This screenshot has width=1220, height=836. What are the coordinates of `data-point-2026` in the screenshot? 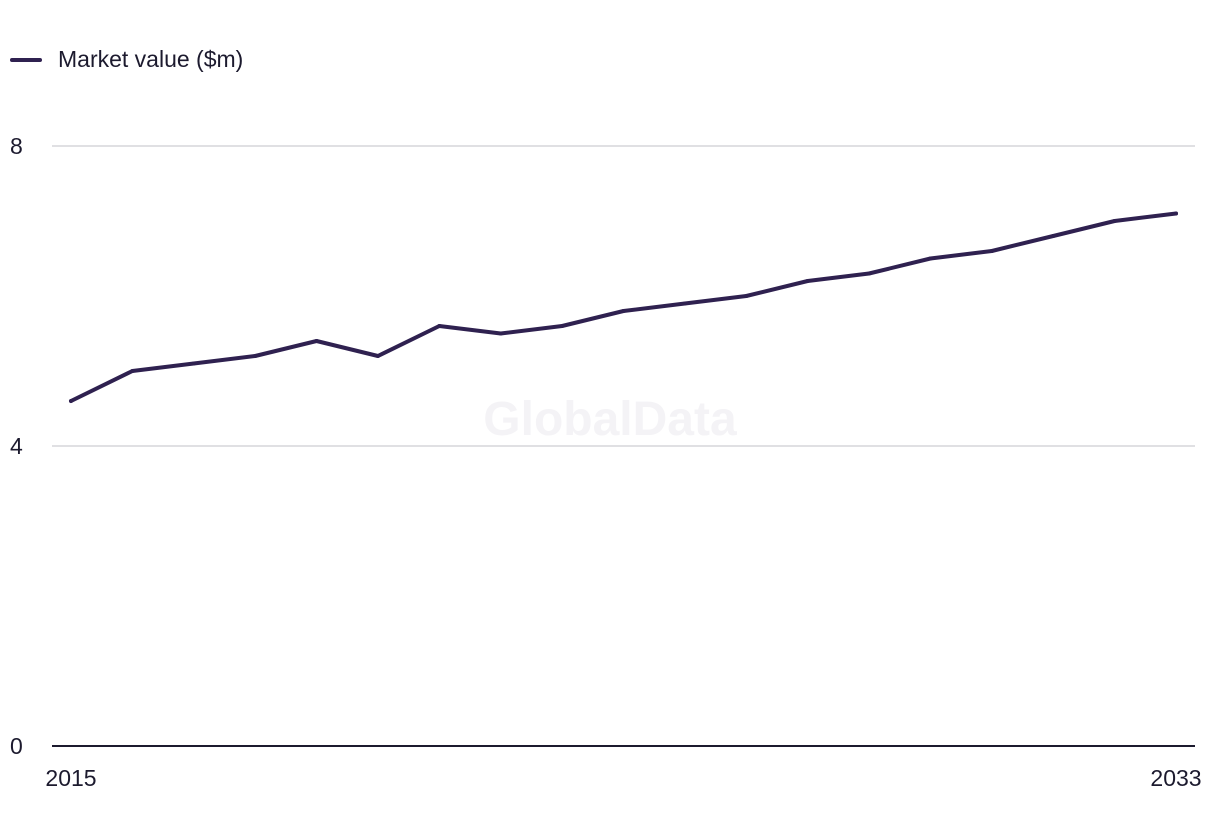 It's located at (746, 296).